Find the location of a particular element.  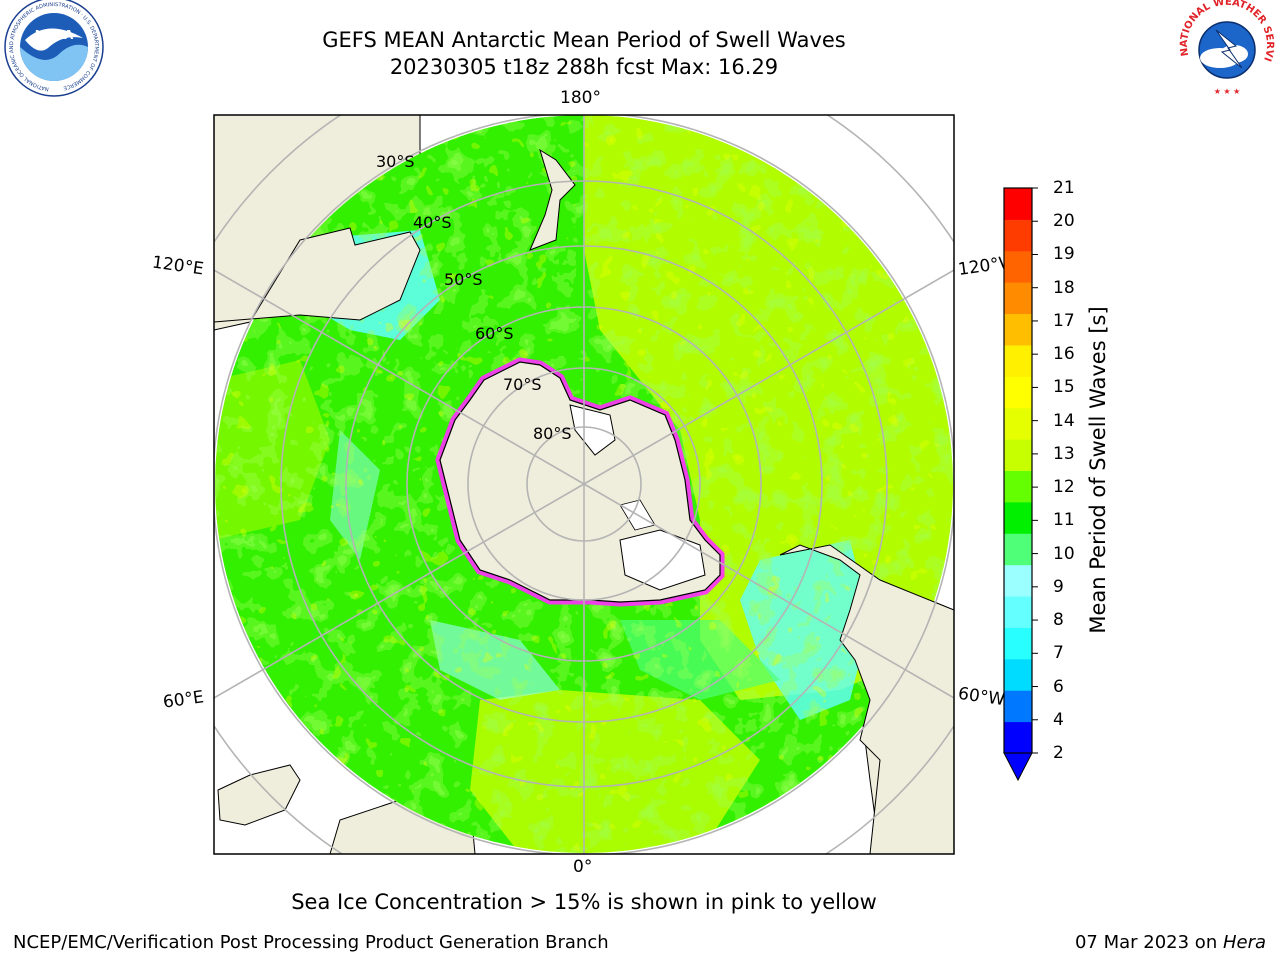

colorbar-tick-label: 20 is located at coordinates (1064, 221).